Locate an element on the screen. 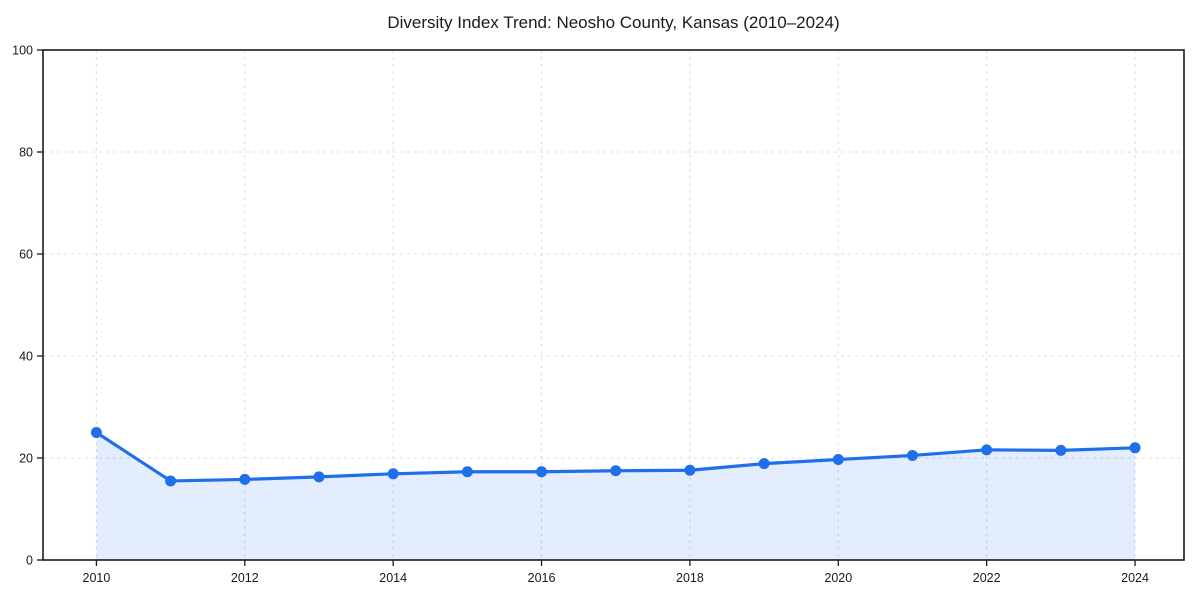 Image resolution: width=1200 pixels, height=600 pixels. data-point-2020 is located at coordinates (838, 460).